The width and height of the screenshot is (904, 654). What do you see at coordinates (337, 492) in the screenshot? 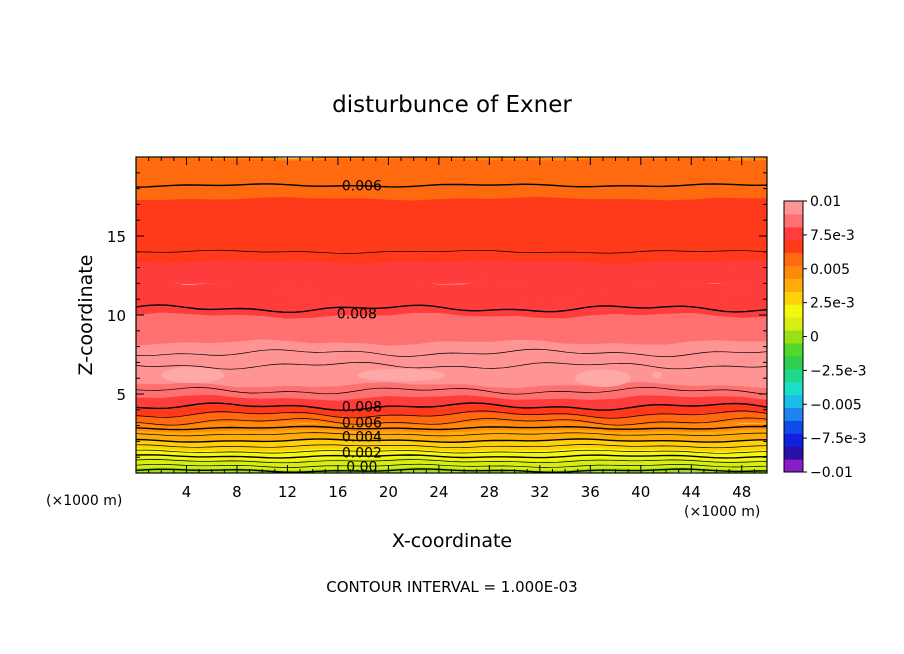
I see `x-tick-label: 16` at bounding box center [337, 492].